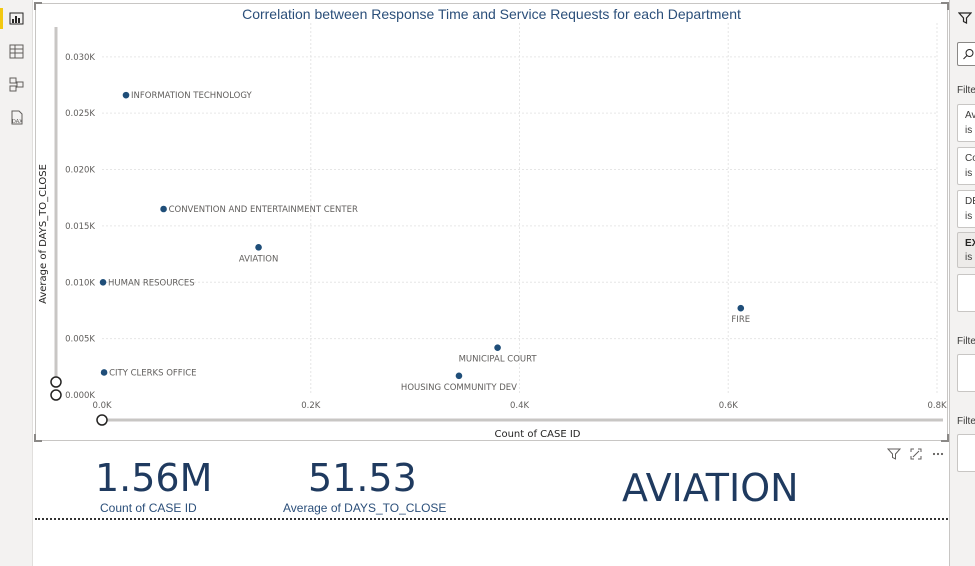  I want to click on data-label: HUMAN RESOURCES, so click(151, 283).